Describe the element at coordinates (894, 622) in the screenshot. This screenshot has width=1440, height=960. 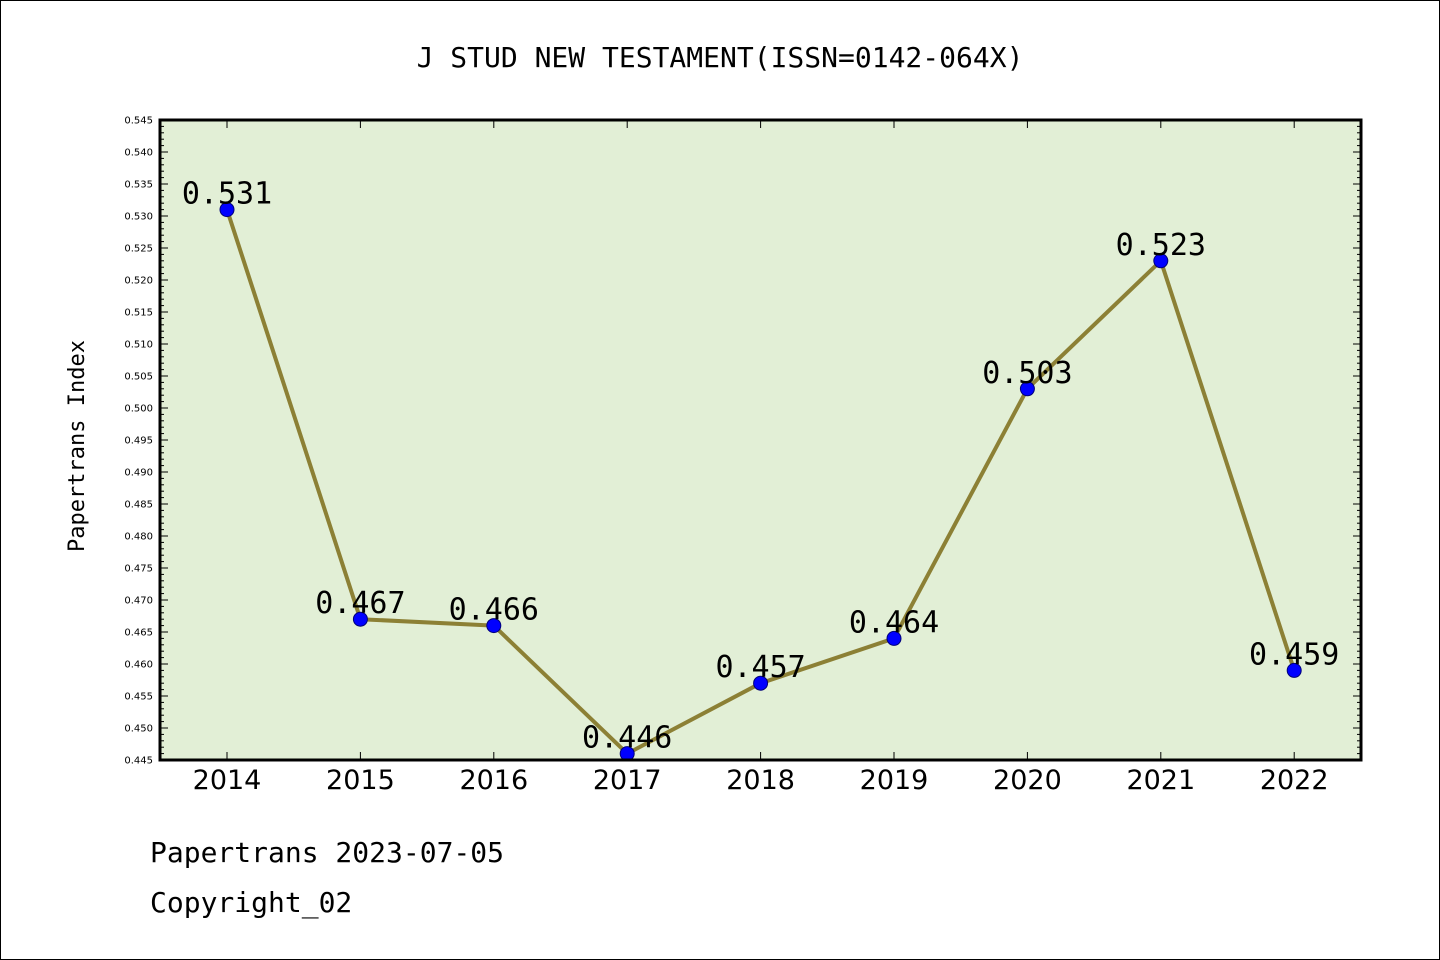
I see `data-label: 0.464` at that location.